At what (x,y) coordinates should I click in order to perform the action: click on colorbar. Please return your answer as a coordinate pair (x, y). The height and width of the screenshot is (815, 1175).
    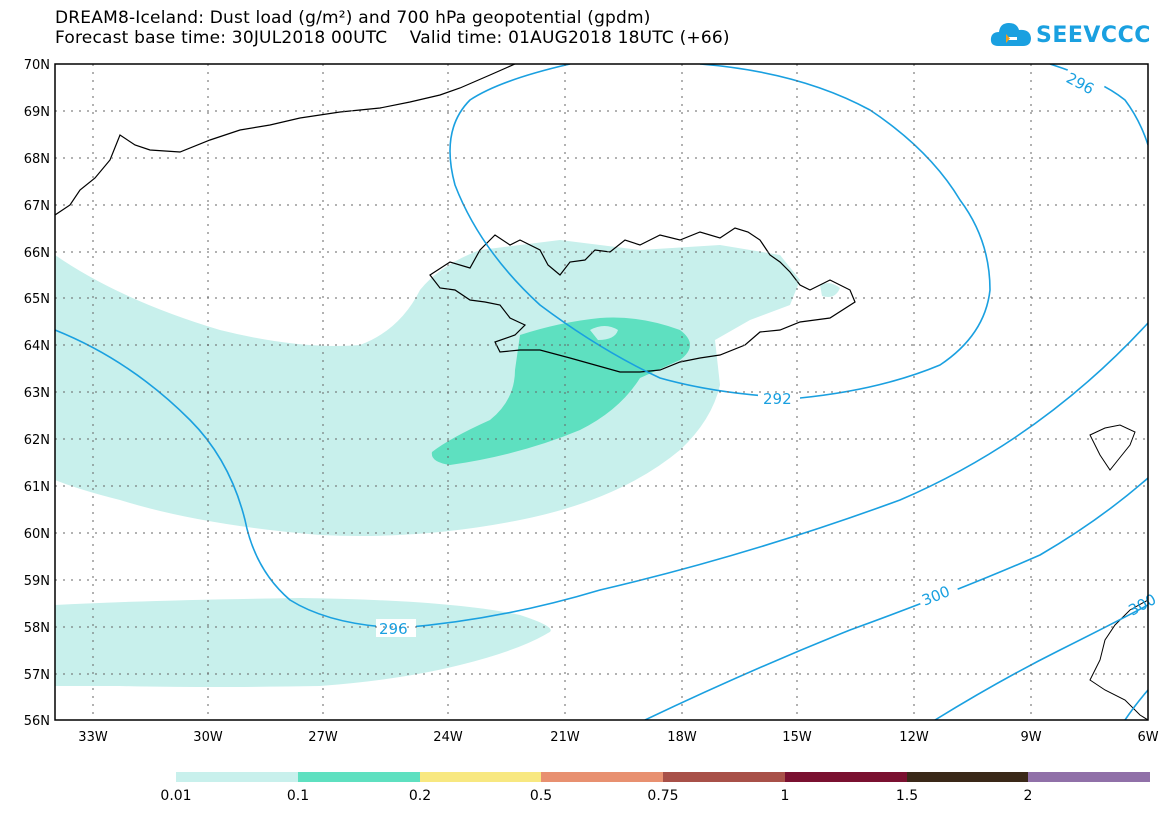
    Looking at the image, I should click on (663, 777).